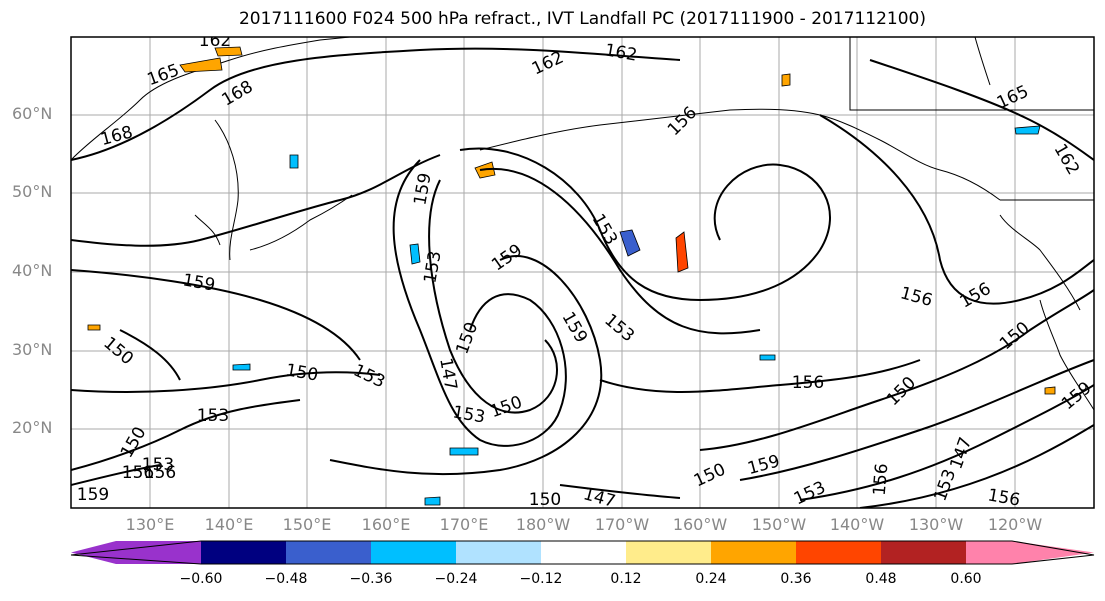 This screenshot has height=601, width=1105. What do you see at coordinates (1015, 524) in the screenshot?
I see `lon-label: 120°W` at bounding box center [1015, 524].